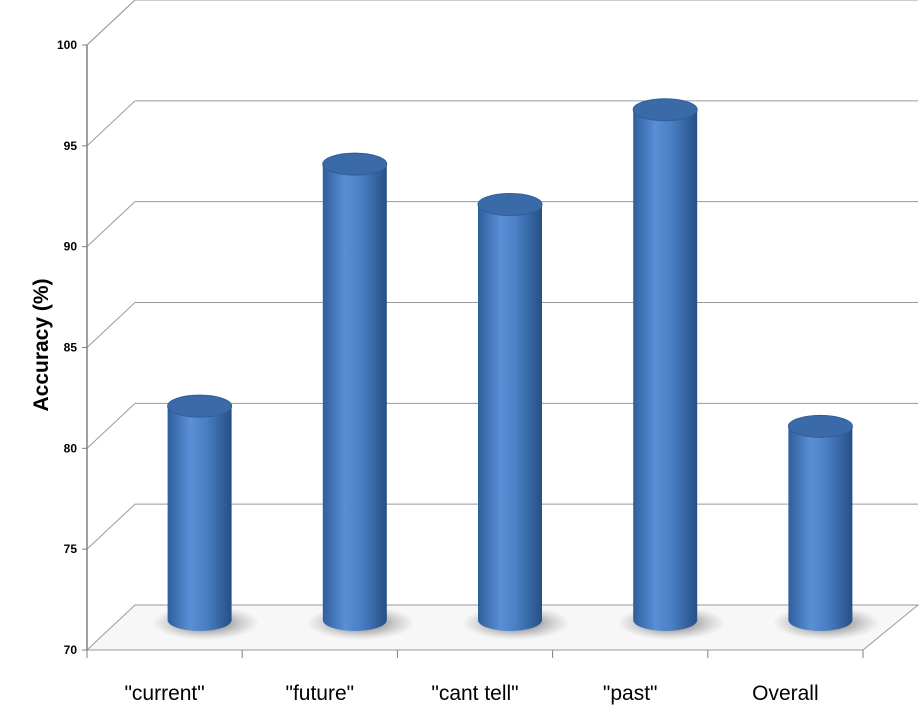 The height and width of the screenshot is (718, 923). Describe the element at coordinates (474, 693) in the screenshot. I see `x-tick-label: "cant tell"` at that location.